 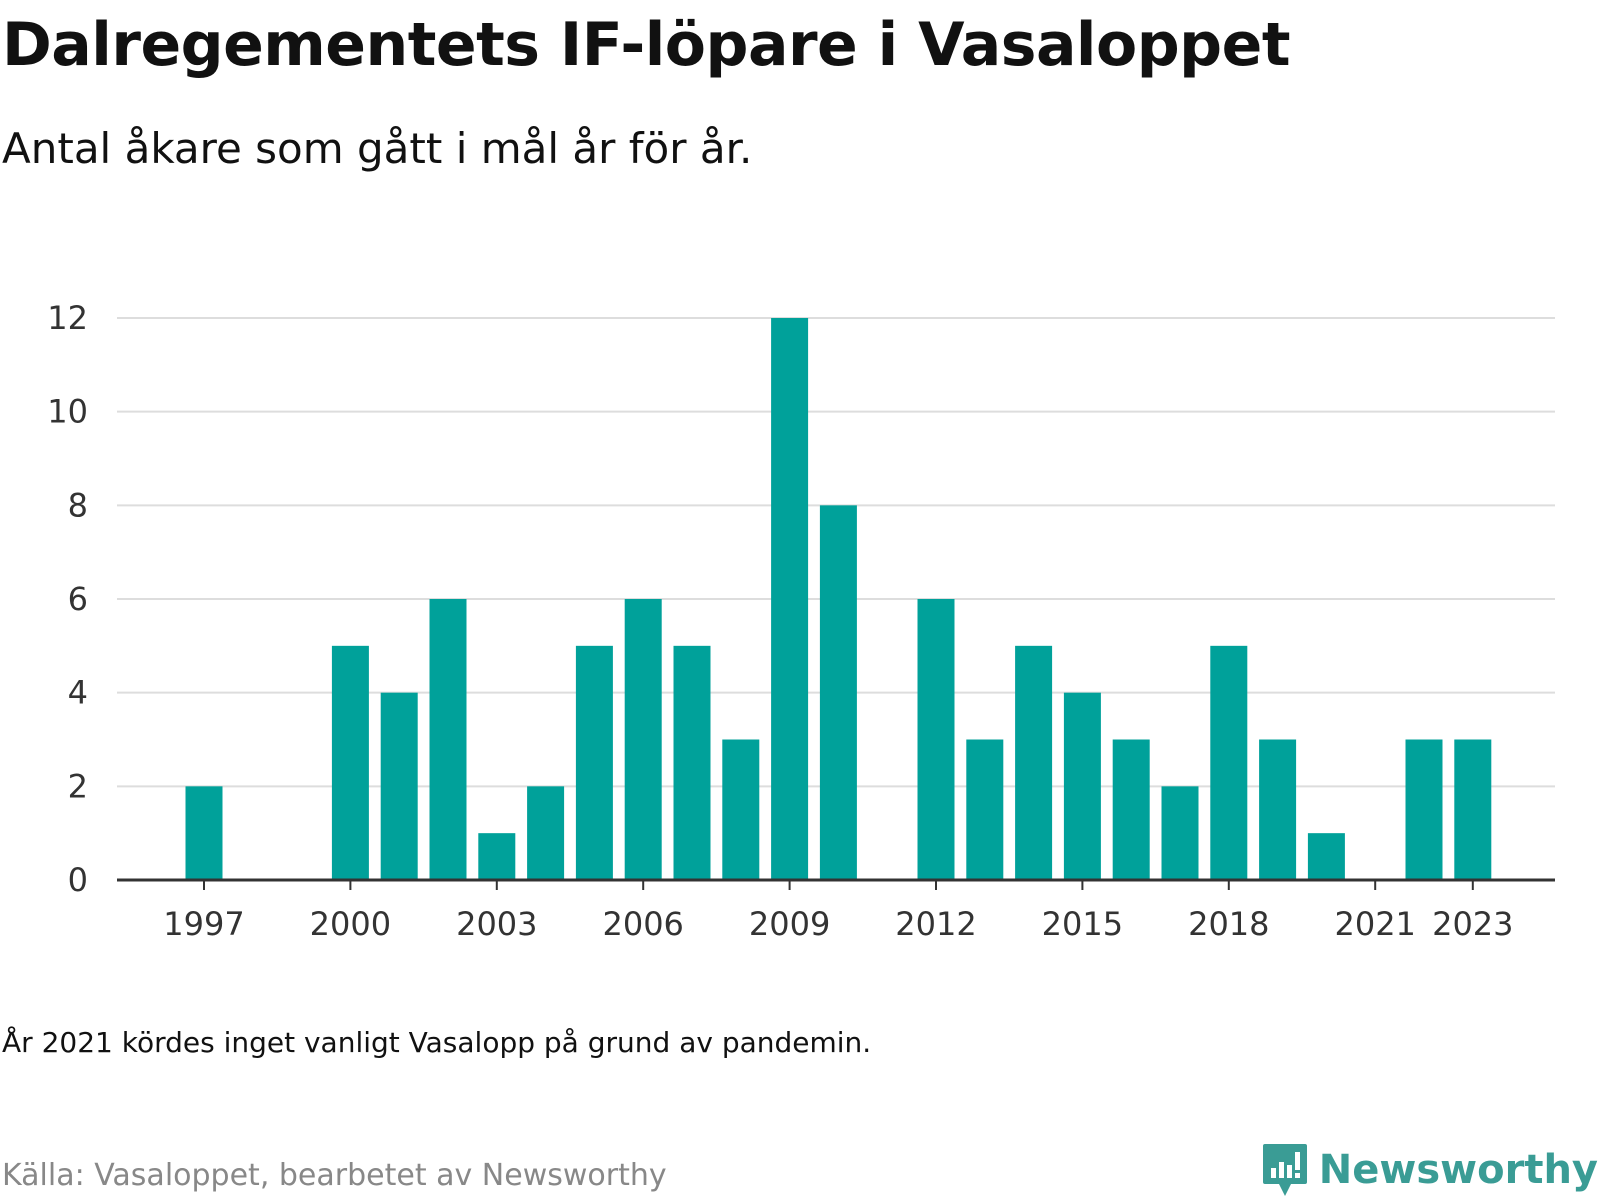 What do you see at coordinates (78, 505) in the screenshot?
I see `y-tick-label: 8` at bounding box center [78, 505].